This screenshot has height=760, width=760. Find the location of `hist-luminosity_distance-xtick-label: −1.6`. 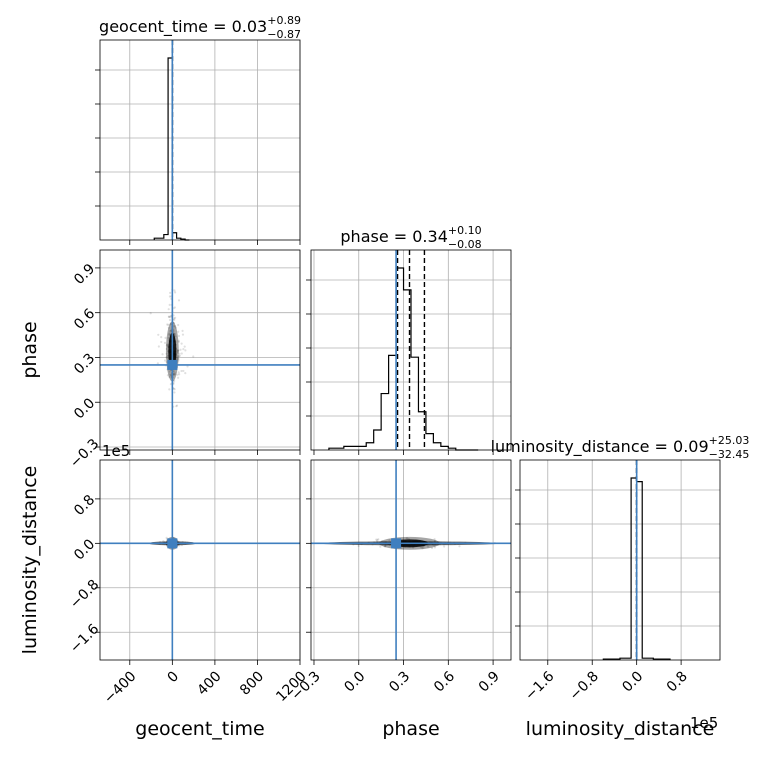

hist-luminosity_distance-xtick-label: −1.6 is located at coordinates (539, 685).